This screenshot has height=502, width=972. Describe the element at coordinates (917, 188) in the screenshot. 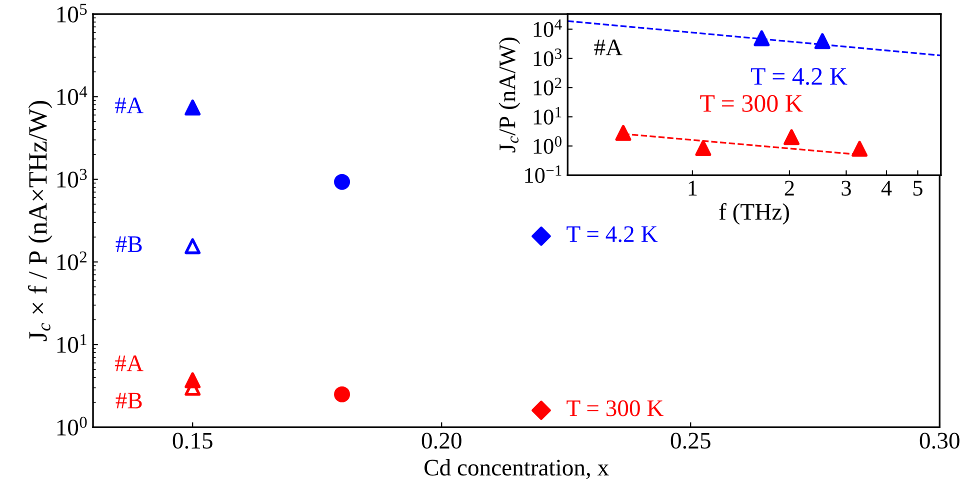

I see `x-tick-label: 5` at that location.